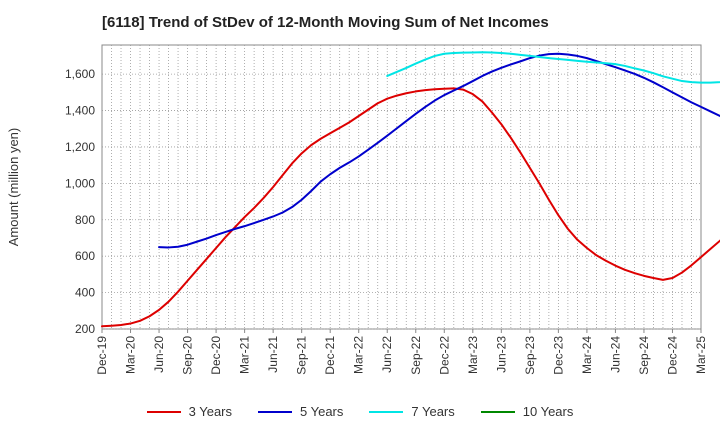  What do you see at coordinates (615, 354) in the screenshot?
I see `x-tick-label: Jun-24` at bounding box center [615, 354].